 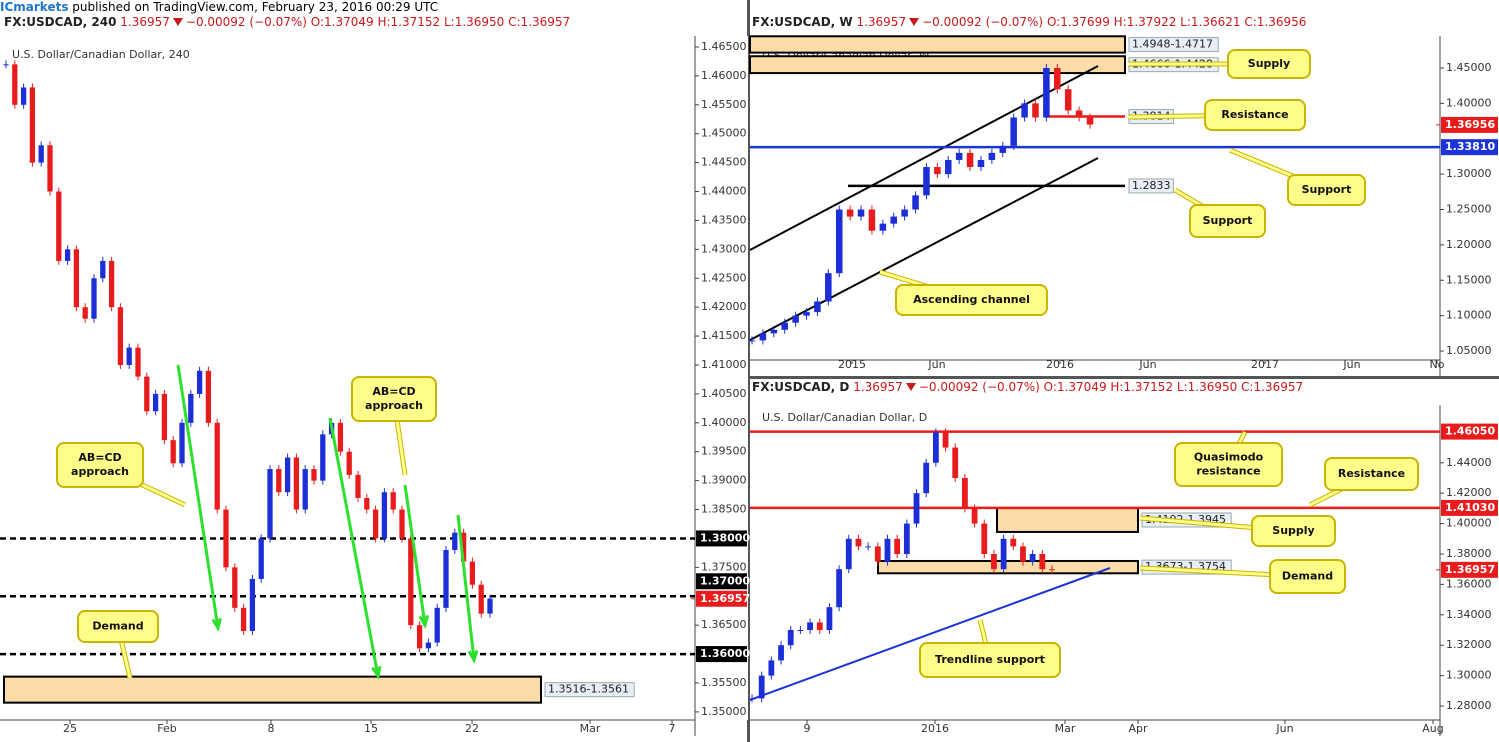 I want to click on x-tick-label: No, so click(x=1437, y=364).